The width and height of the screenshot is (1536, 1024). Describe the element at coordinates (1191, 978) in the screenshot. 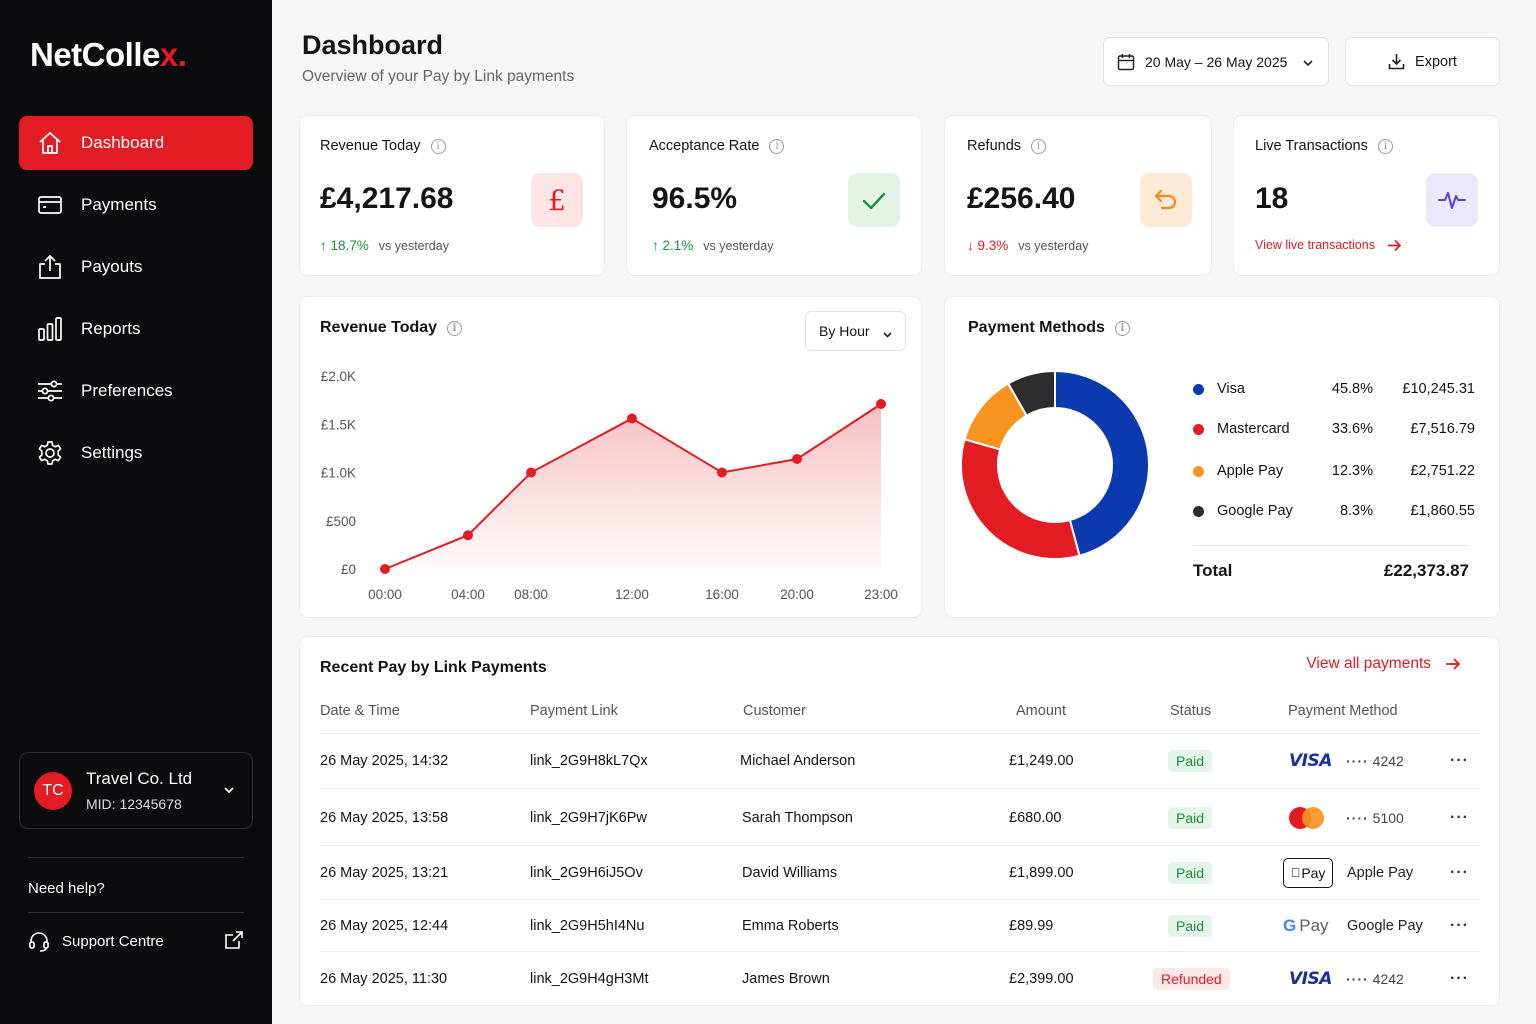

I see `cell-status: Refunded` at that location.